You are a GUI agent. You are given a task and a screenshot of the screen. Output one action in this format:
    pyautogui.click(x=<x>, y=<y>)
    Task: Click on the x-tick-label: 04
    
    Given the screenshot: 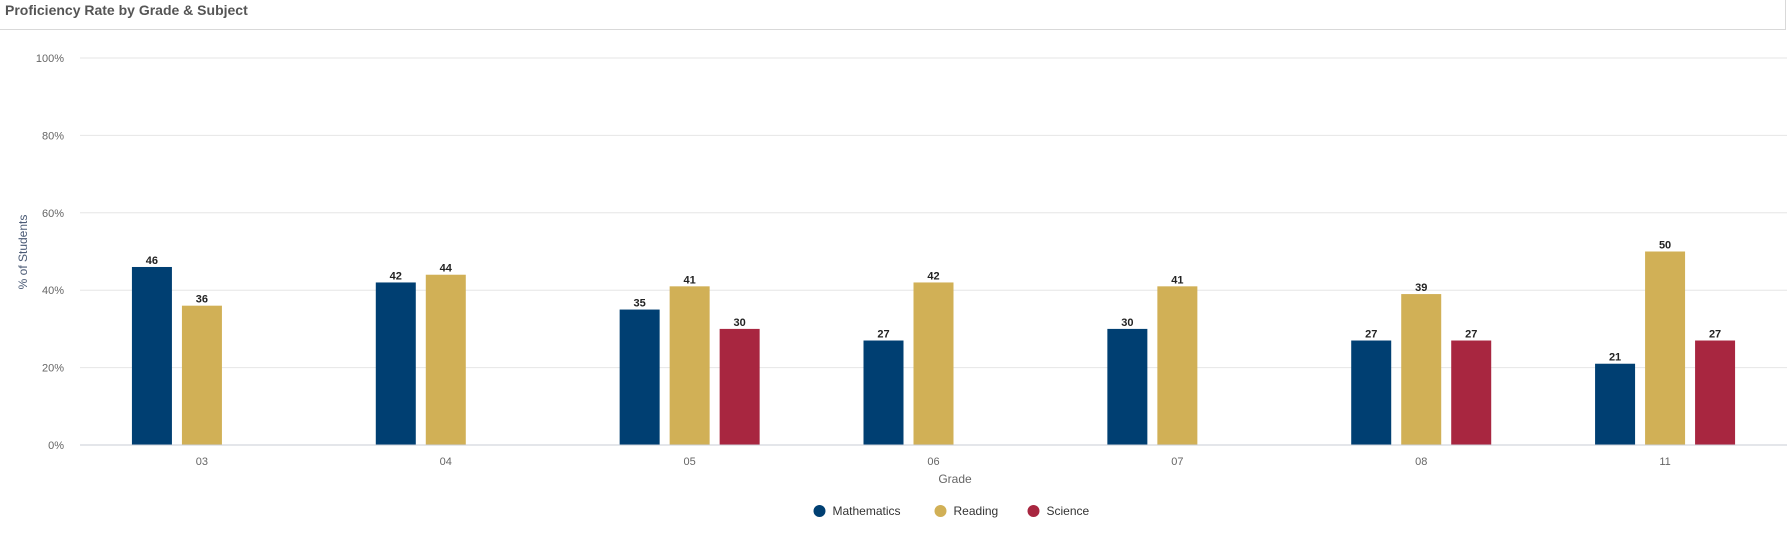 What is the action you would take?
    pyautogui.click(x=446, y=462)
    